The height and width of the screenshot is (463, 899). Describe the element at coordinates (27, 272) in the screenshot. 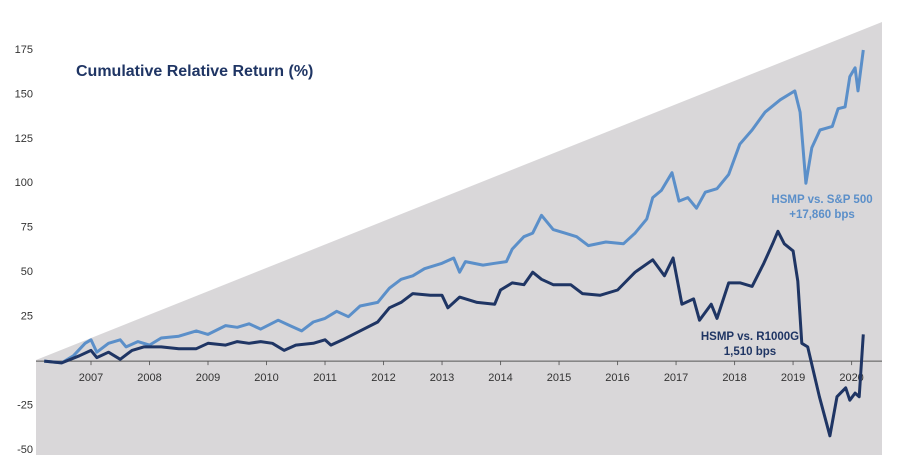

I see `y-tick-label: 50` at that location.